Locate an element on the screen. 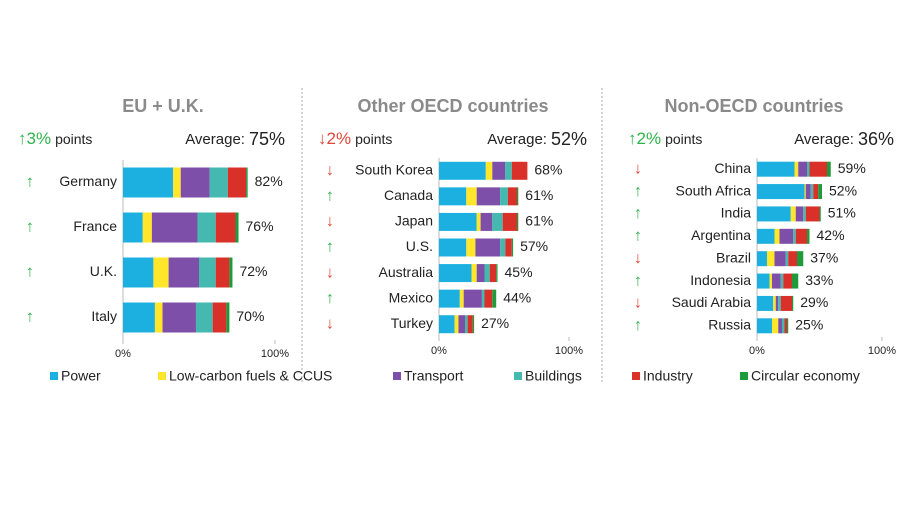  average: Average: 36% is located at coordinates (844, 139).